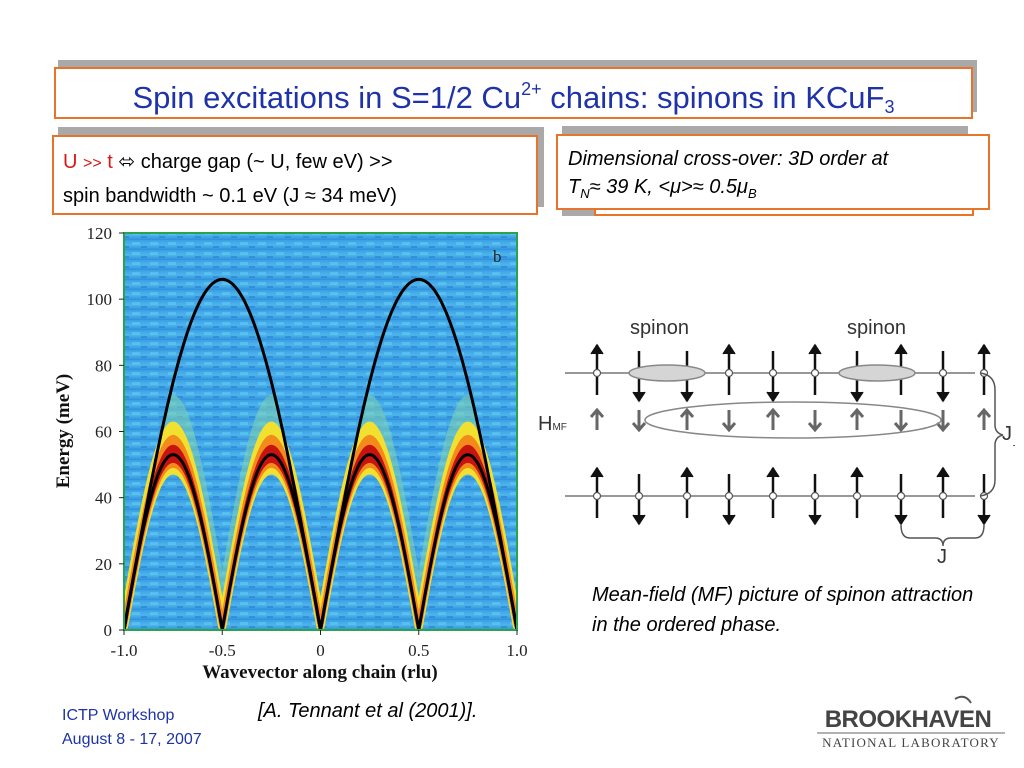 This screenshot has width=1024, height=768. Describe the element at coordinates (118, 715) in the screenshot. I see `footer-workshop: ICTP Workshop` at that location.